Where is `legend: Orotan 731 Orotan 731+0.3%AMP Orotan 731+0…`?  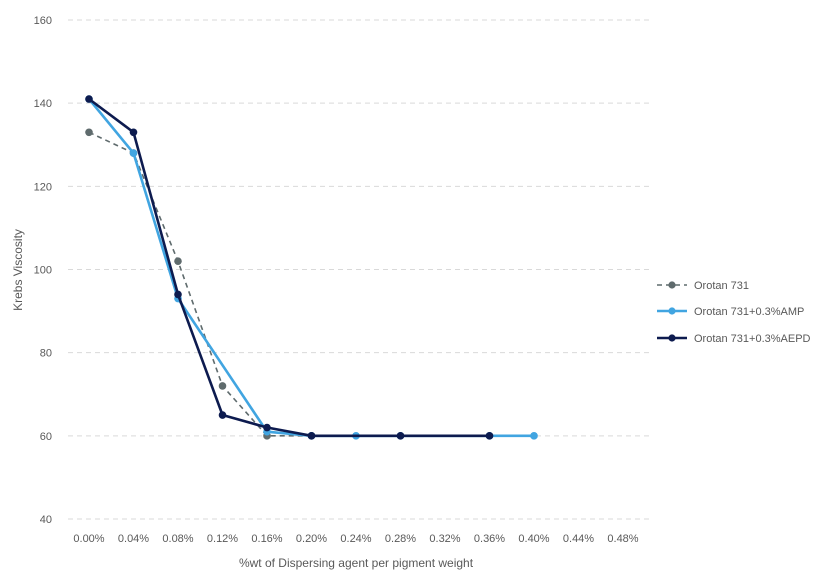 legend: Orotan 731 Orotan 731+0.3%AMP Orotan 731+0… is located at coordinates (734, 312).